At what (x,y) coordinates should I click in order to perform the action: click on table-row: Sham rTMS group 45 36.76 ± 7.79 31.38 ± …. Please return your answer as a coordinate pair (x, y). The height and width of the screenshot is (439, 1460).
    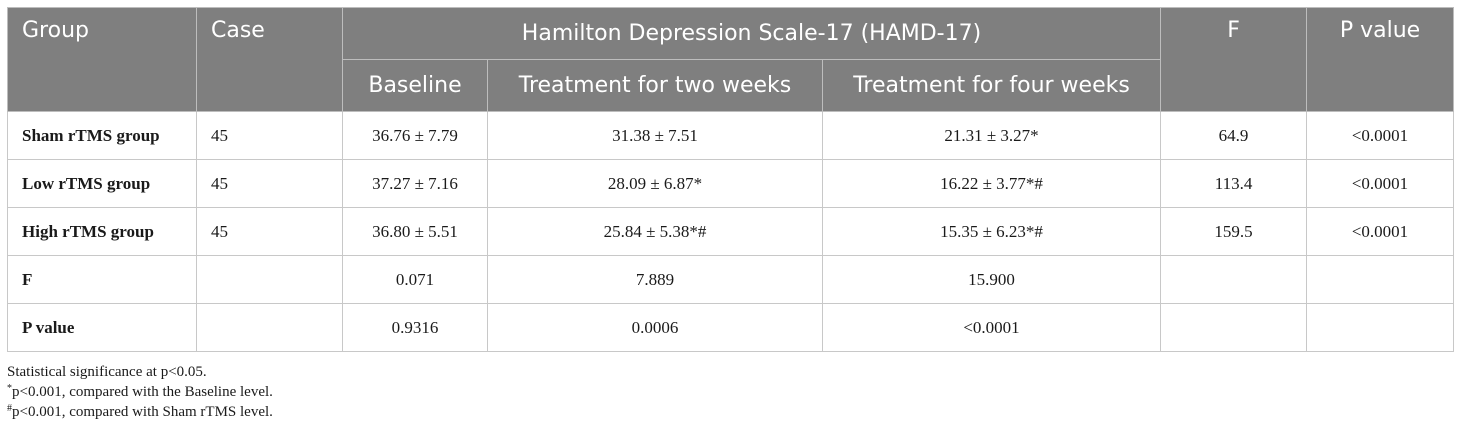
    Looking at the image, I should click on (731, 135).